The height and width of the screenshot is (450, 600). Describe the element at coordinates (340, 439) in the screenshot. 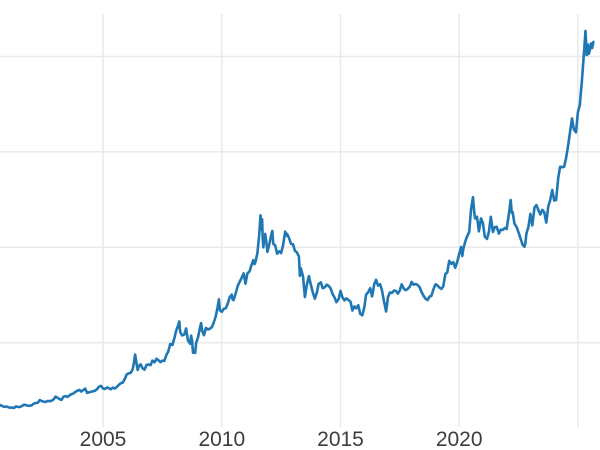

I see `x-tick-label-2015: 2015` at that location.